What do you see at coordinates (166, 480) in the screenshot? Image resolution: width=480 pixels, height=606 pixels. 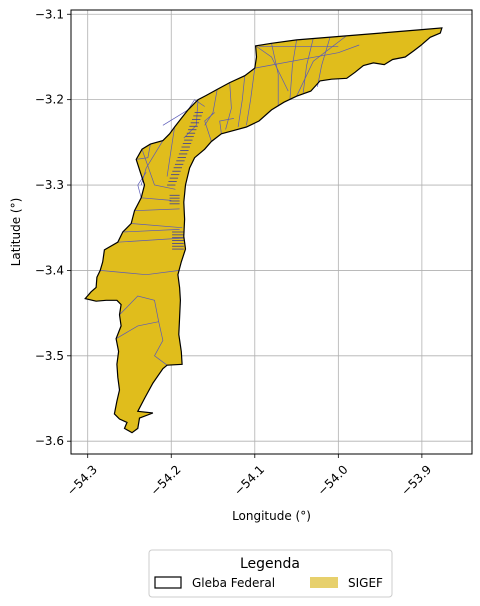 I see `x-tick-label: −54.2` at bounding box center [166, 480].